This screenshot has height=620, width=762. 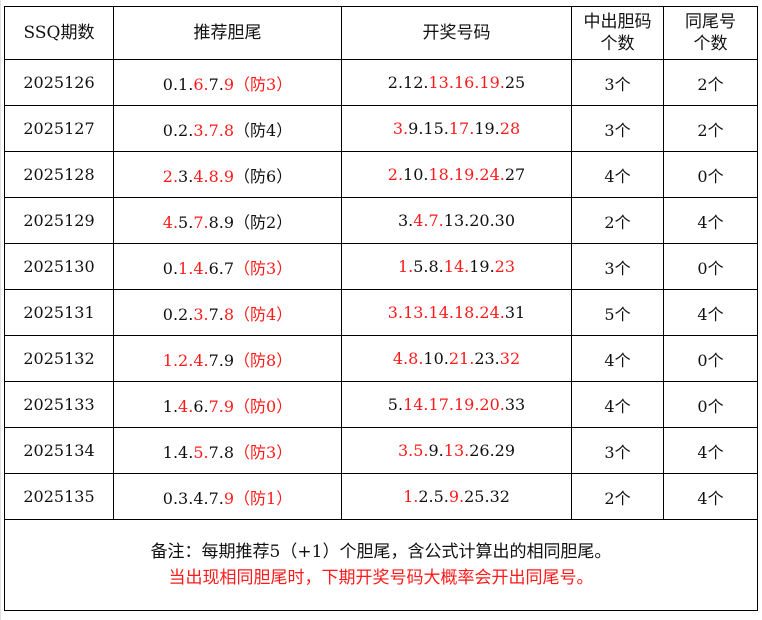 What do you see at coordinates (250, 406) in the screenshot?
I see `highlighted-number: 7.9（防0）` at bounding box center [250, 406].